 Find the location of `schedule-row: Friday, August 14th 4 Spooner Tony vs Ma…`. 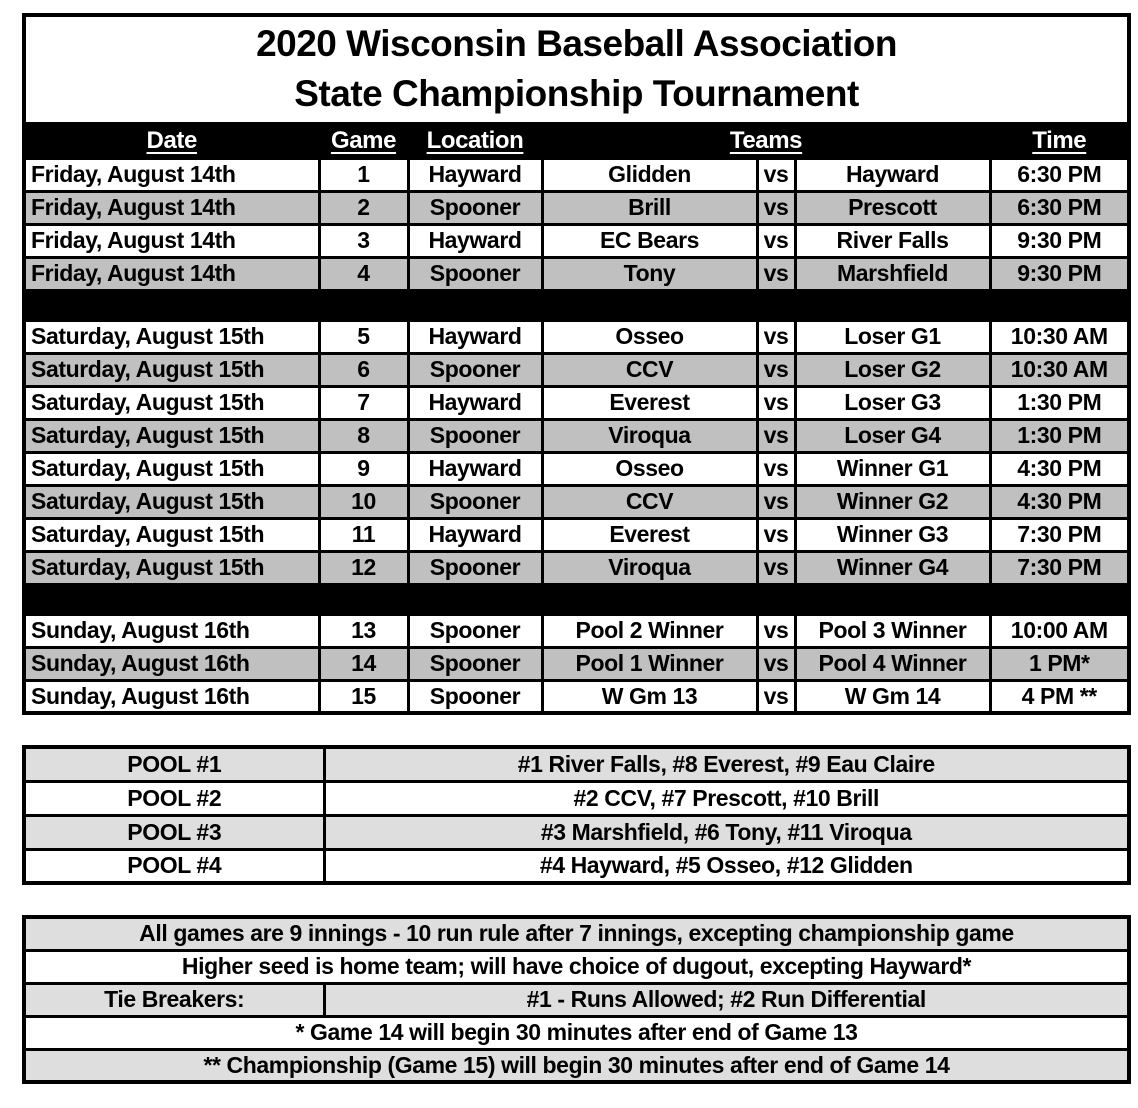

schedule-row: Friday, August 14th 4 Spooner Tony vs Ma… is located at coordinates (576, 273).